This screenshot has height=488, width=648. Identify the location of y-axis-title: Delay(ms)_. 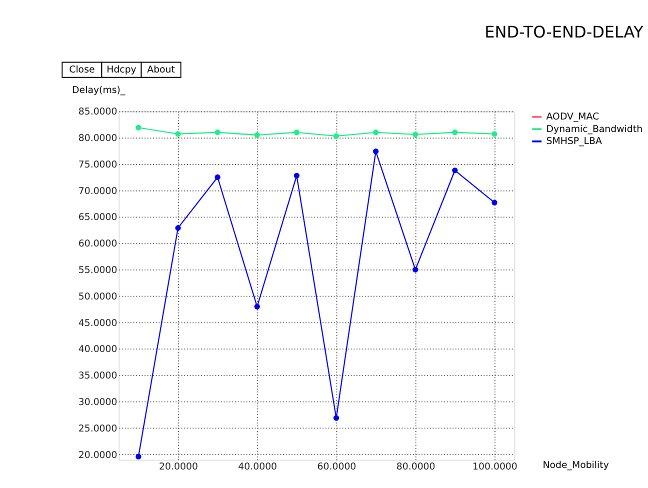
(99, 90).